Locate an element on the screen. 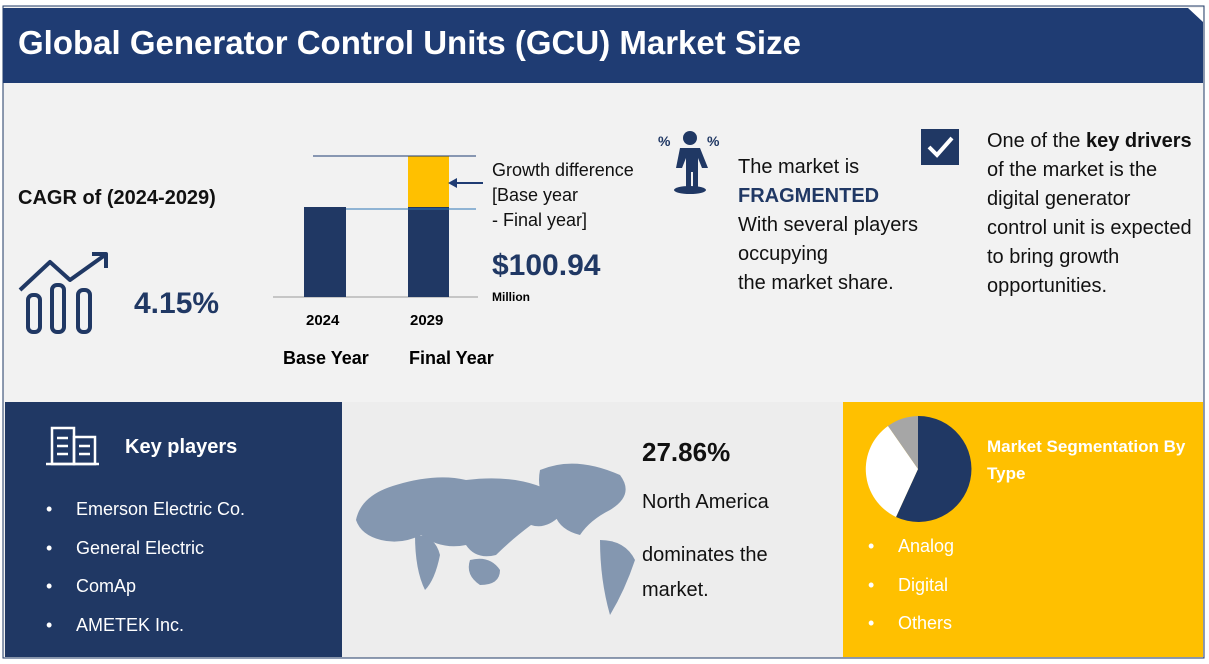 This screenshot has height=664, width=1209. year-label: Final Year is located at coordinates (451, 358).